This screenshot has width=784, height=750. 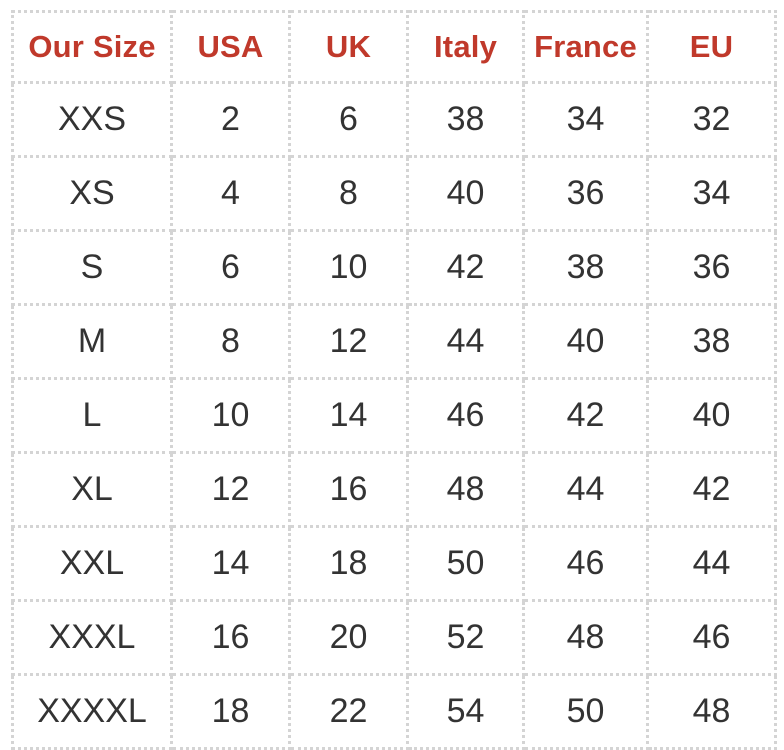 I want to click on cell-eu: 38, so click(x=713, y=343).